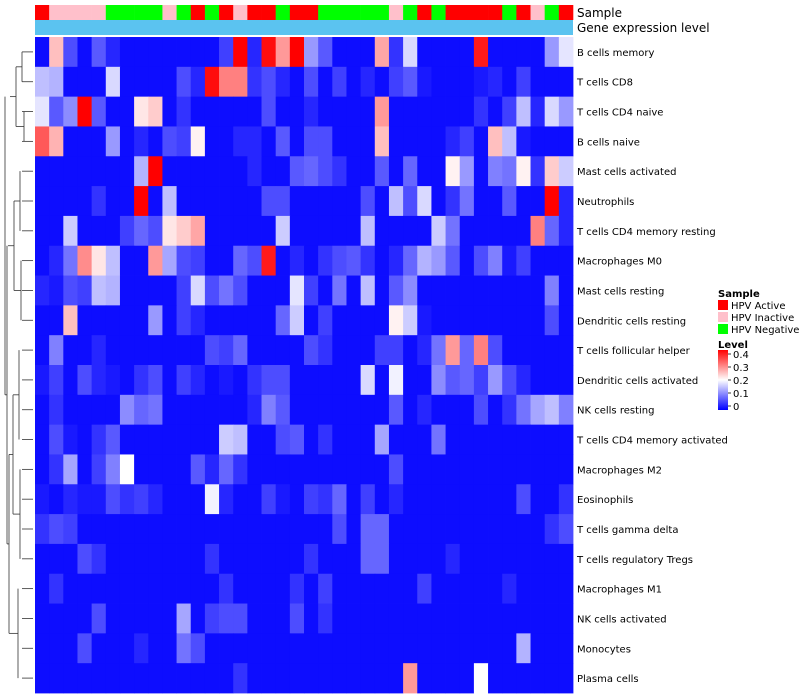 This screenshot has width=800, height=700. I want to click on gene-expression-annotation-title: Gene expression level, so click(643, 28).